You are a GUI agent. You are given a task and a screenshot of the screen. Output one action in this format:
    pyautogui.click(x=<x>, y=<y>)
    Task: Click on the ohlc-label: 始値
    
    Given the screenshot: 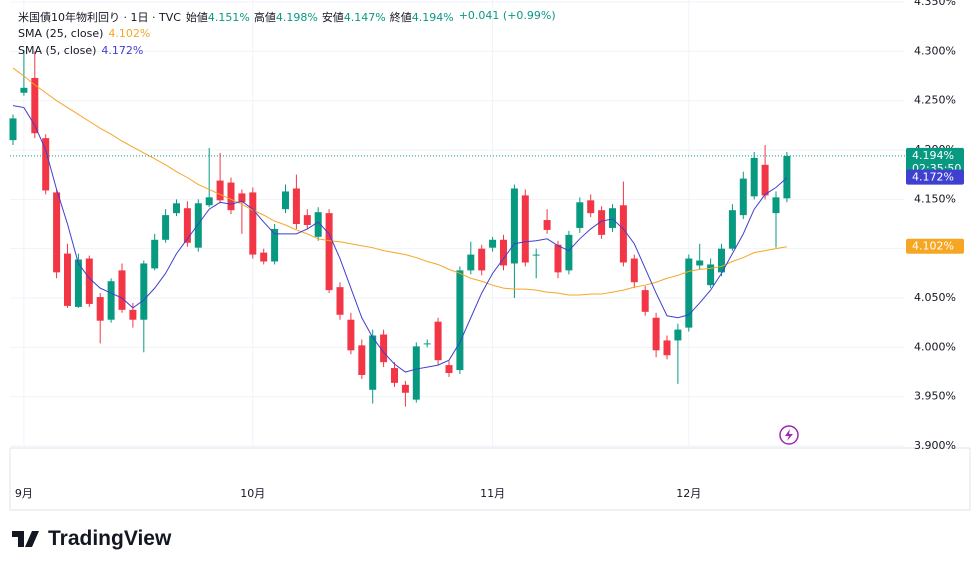 What is the action you would take?
    pyautogui.click(x=196, y=17)
    